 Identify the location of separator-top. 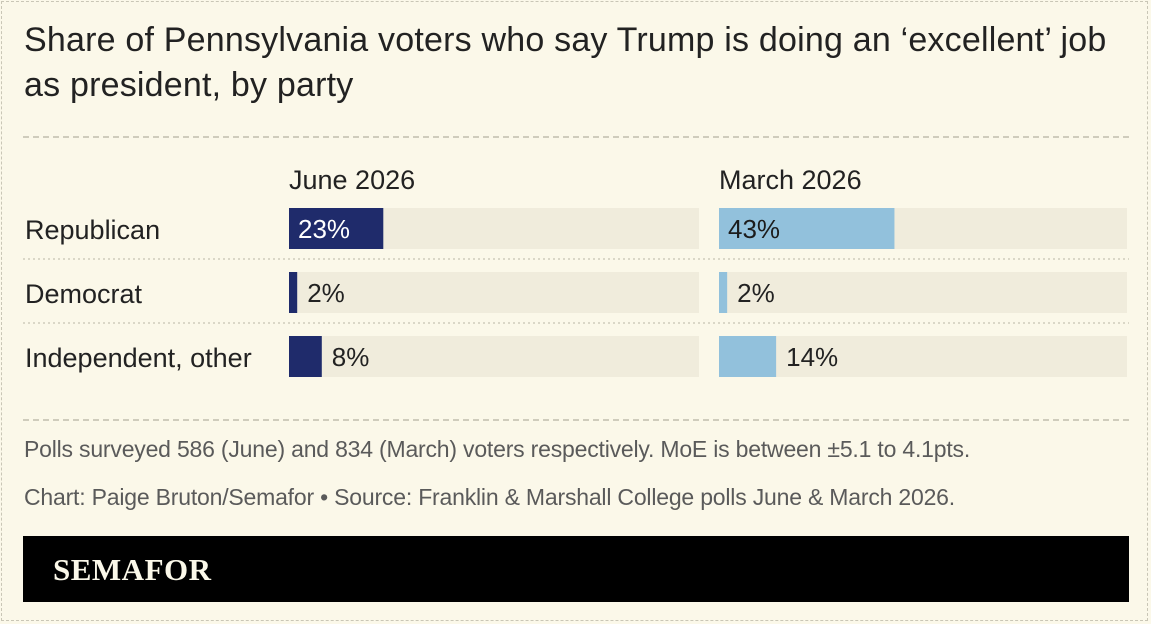
(576, 137).